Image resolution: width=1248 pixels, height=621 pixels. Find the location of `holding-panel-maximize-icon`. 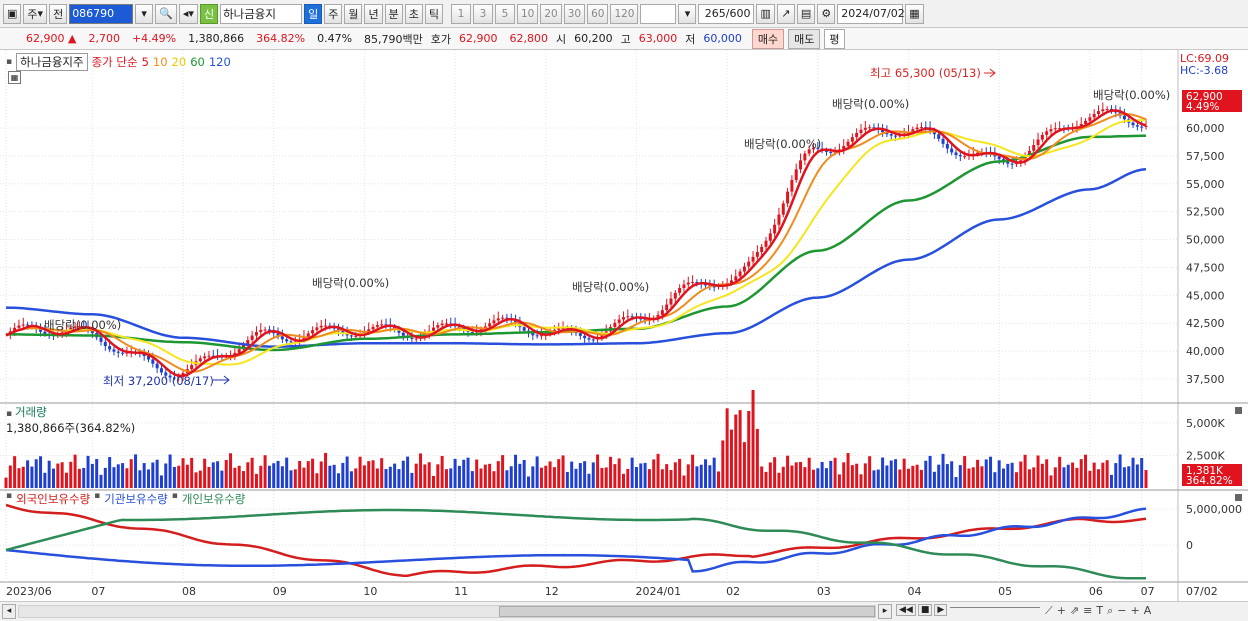

holding-panel-maximize-icon is located at coordinates (1238, 497).